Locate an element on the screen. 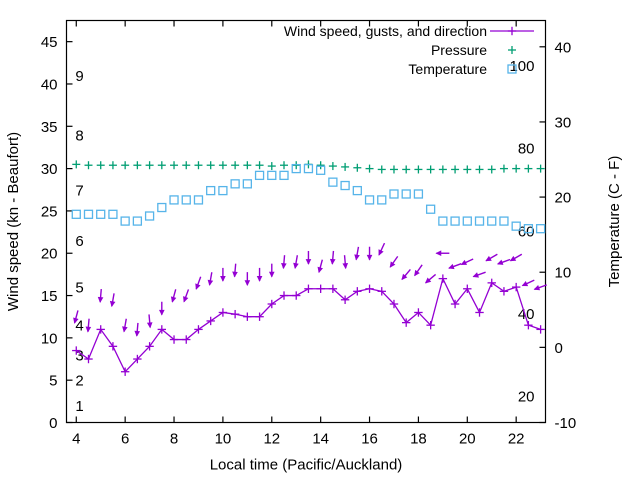 The image size is (640, 480). fahrenheit-label: 60 is located at coordinates (526, 231).